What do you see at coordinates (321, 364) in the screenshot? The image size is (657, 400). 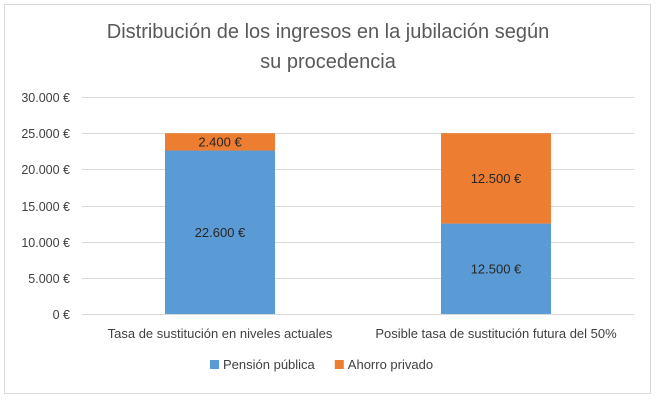 I see `legend: Pensión pública Ahorro privado` at bounding box center [321, 364].